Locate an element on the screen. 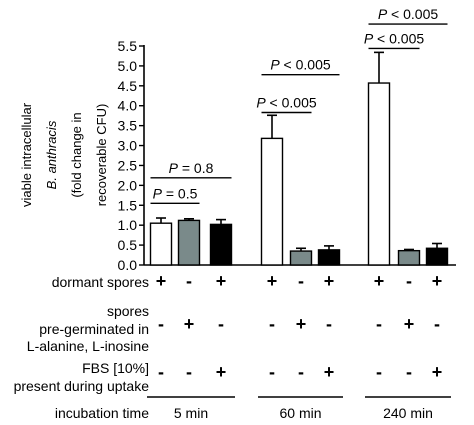 This screenshot has width=474, height=425. y-tick-label: 5.5 is located at coordinates (128, 46).